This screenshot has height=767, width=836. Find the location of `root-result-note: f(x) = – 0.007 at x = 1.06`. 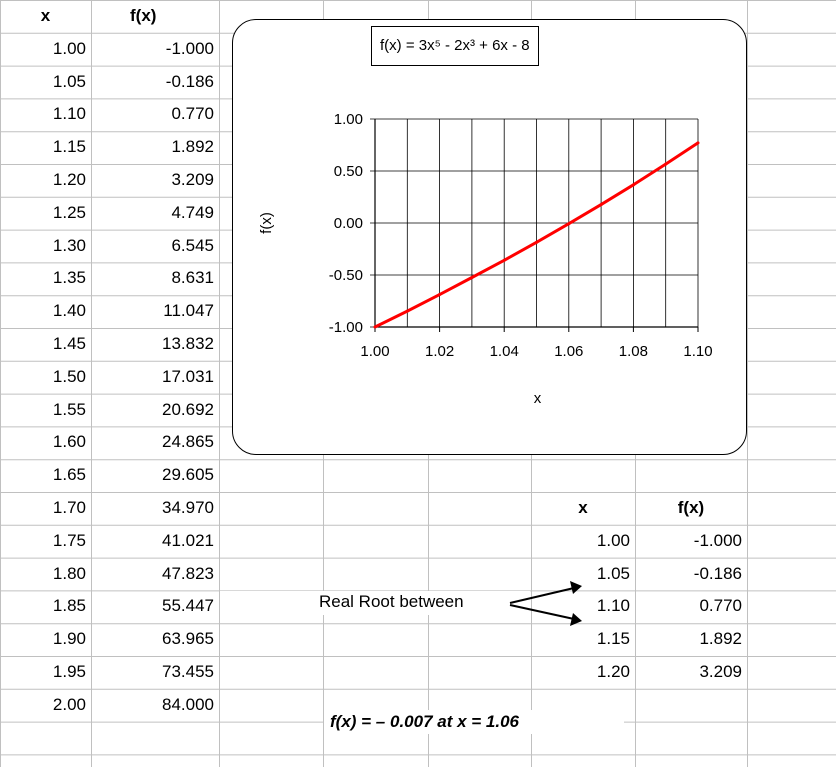

root-result-note: f(x) = – 0.007 at x = 1.06 is located at coordinates (425, 721).